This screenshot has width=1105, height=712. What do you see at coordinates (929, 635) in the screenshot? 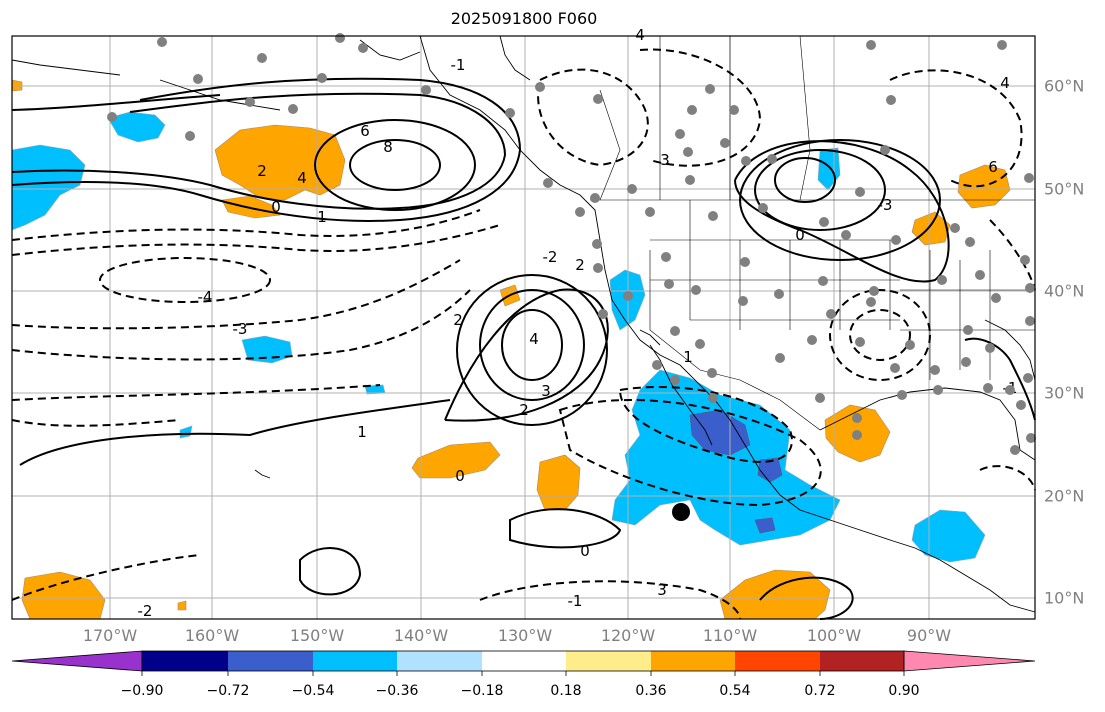
I see `lon-label: 90°W` at bounding box center [929, 635].